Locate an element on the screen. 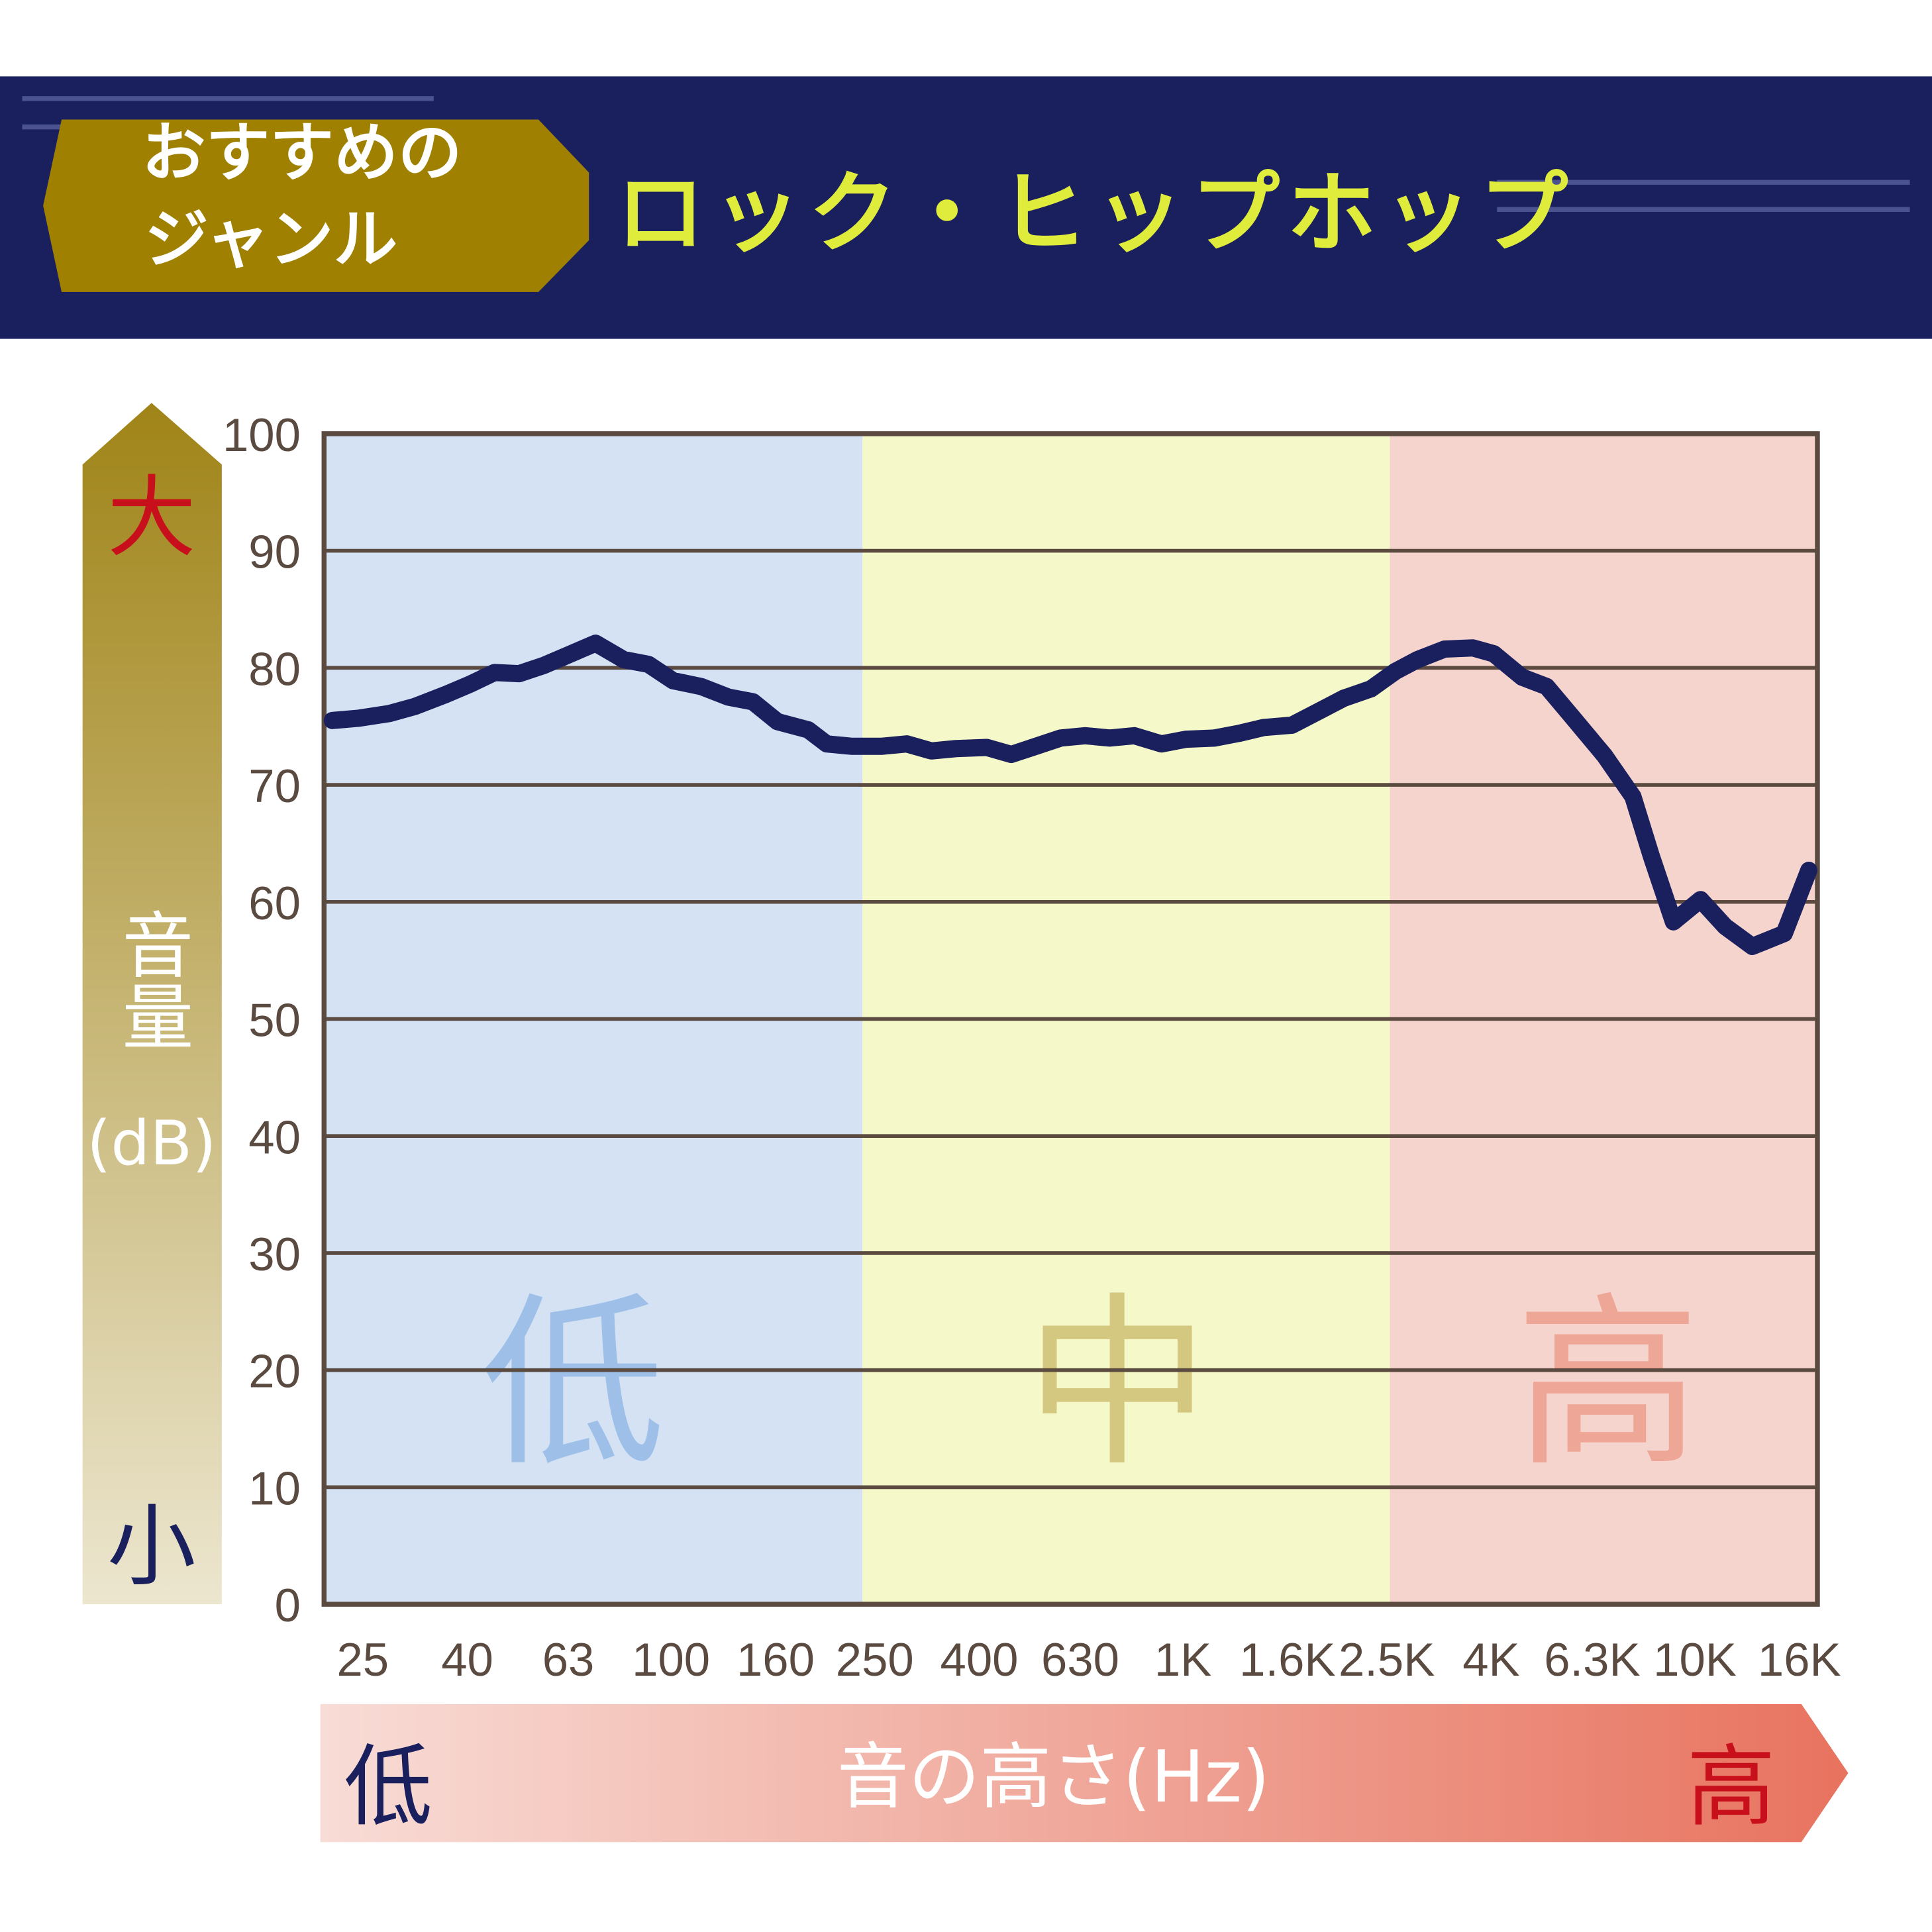 Image resolution: width=1932 pixels, height=1932 pixels. y-tick-label: 90 is located at coordinates (274, 552).